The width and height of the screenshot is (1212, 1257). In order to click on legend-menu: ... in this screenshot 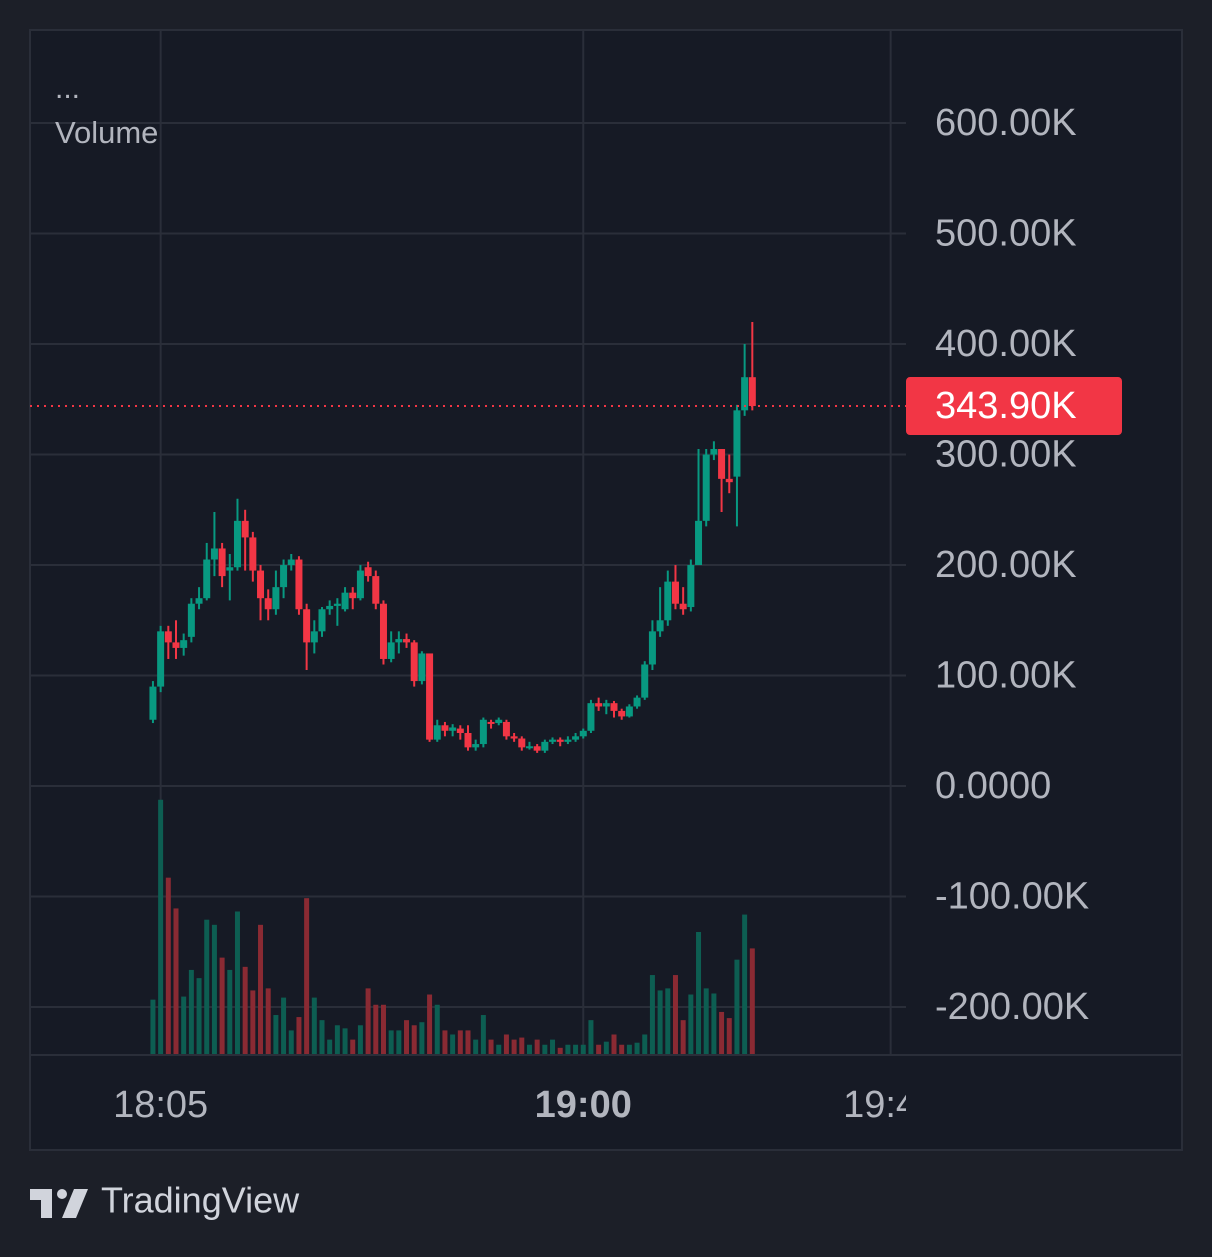, I will do `click(67, 88)`.